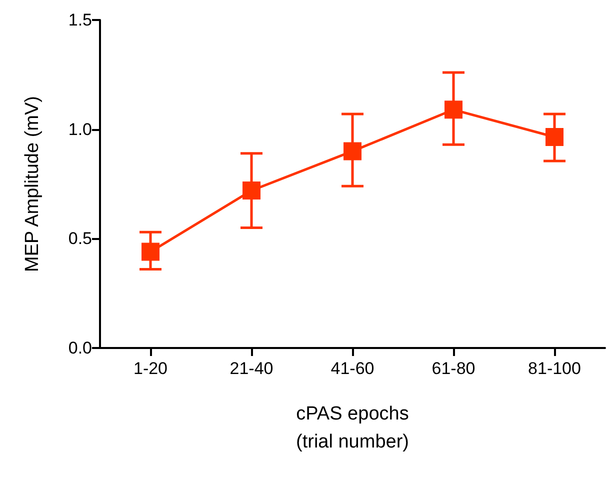 Image resolution: width=611 pixels, height=479 pixels. Describe the element at coordinates (352, 428) in the screenshot. I see `x-axis-title: cPAS epochs (trial number)` at that location.